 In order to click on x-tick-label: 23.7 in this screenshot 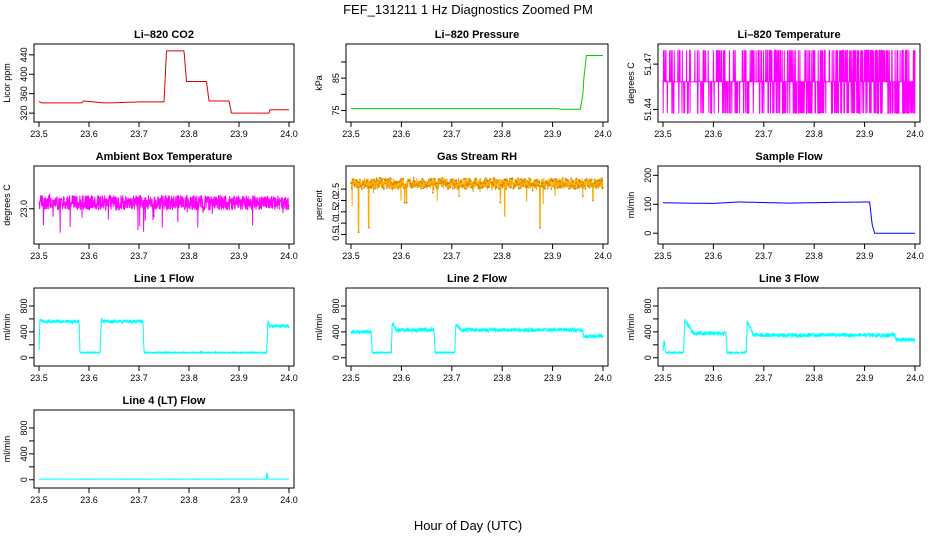, I will do `click(139, 500)`.